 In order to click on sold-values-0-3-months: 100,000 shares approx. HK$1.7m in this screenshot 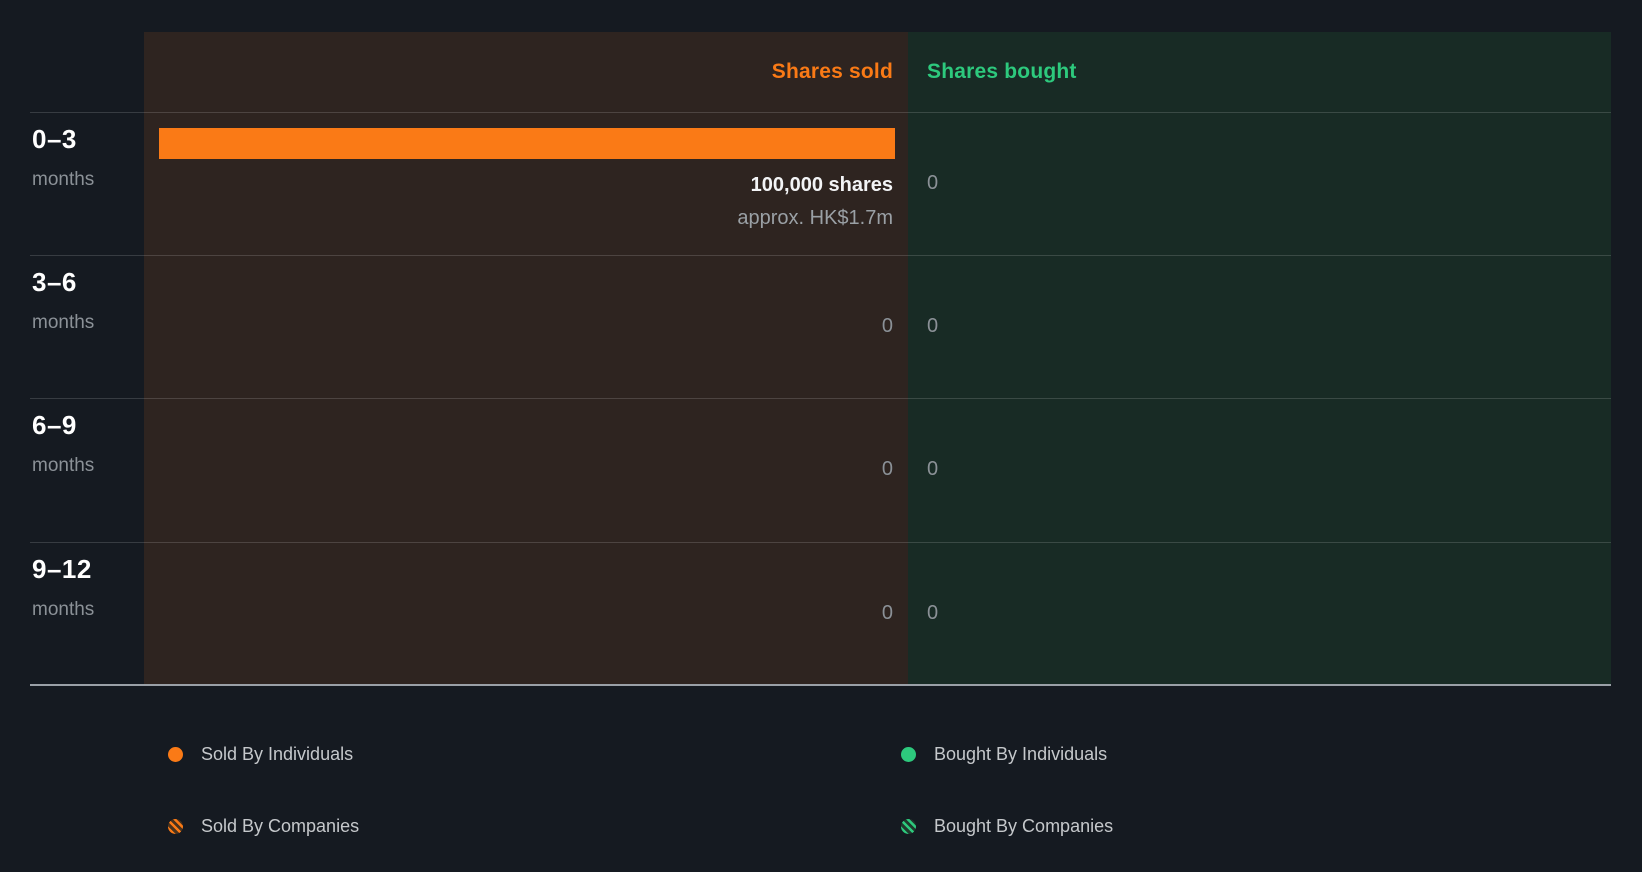, I will do `click(518, 202)`.